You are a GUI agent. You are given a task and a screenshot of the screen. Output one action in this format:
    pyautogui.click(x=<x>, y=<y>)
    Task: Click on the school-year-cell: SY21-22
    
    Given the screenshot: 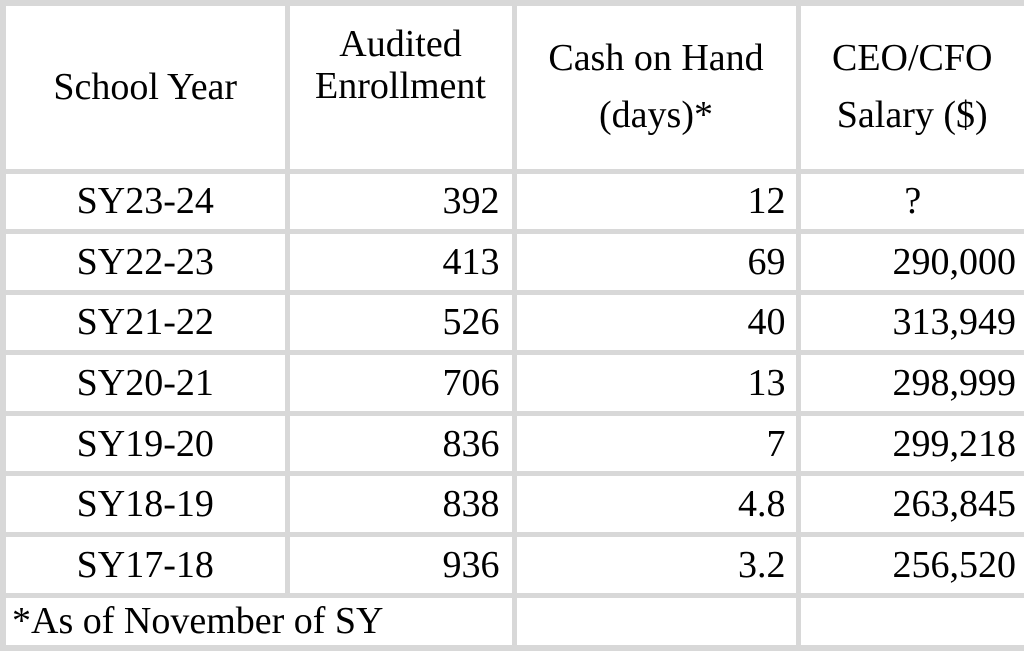 What is the action you would take?
    pyautogui.click(x=145, y=322)
    